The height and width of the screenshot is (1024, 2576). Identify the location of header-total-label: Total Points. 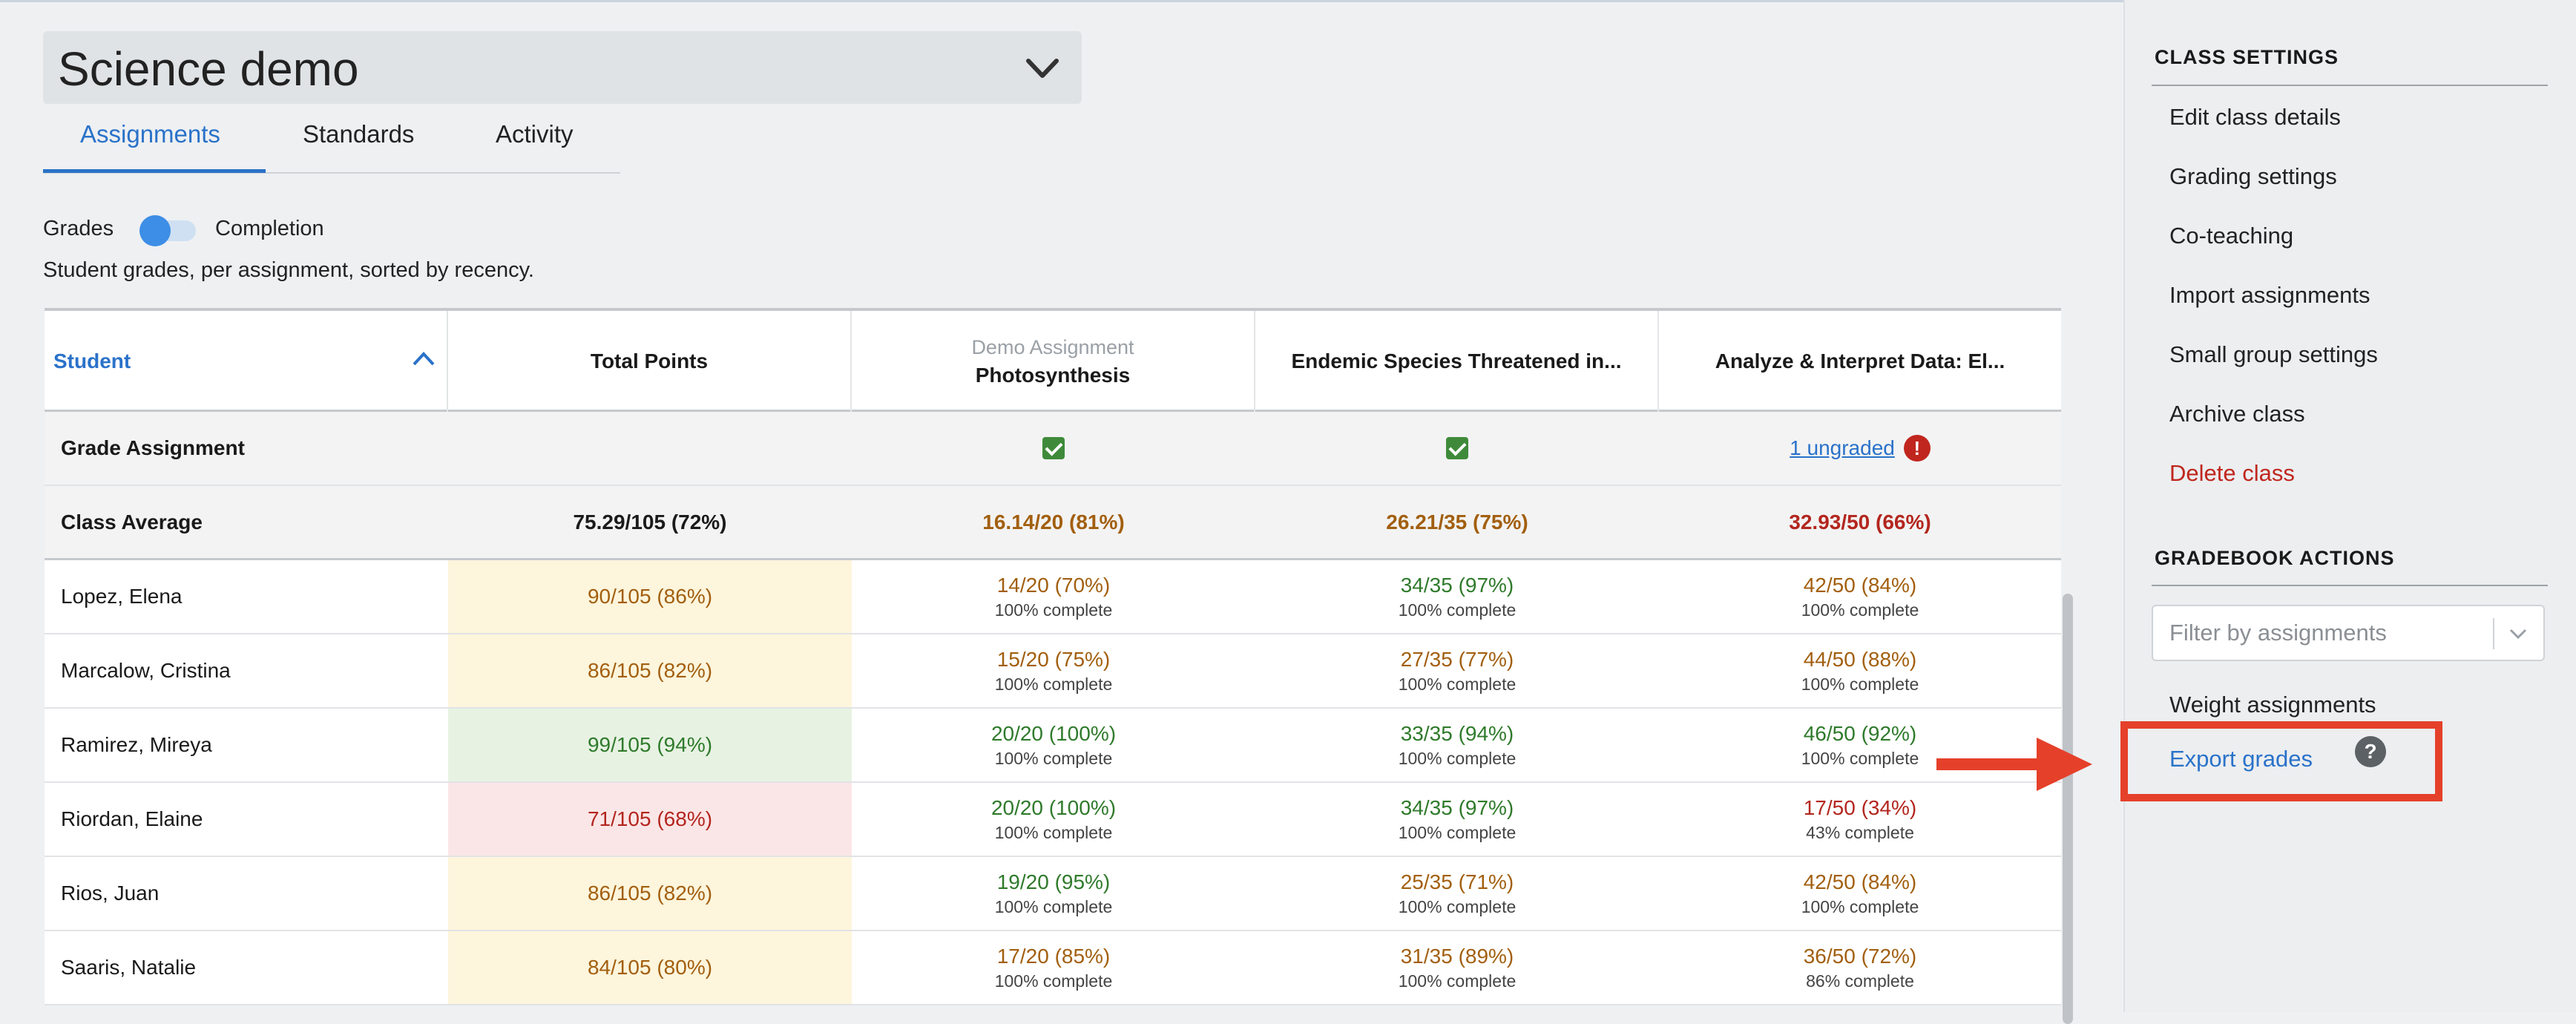
(649, 360).